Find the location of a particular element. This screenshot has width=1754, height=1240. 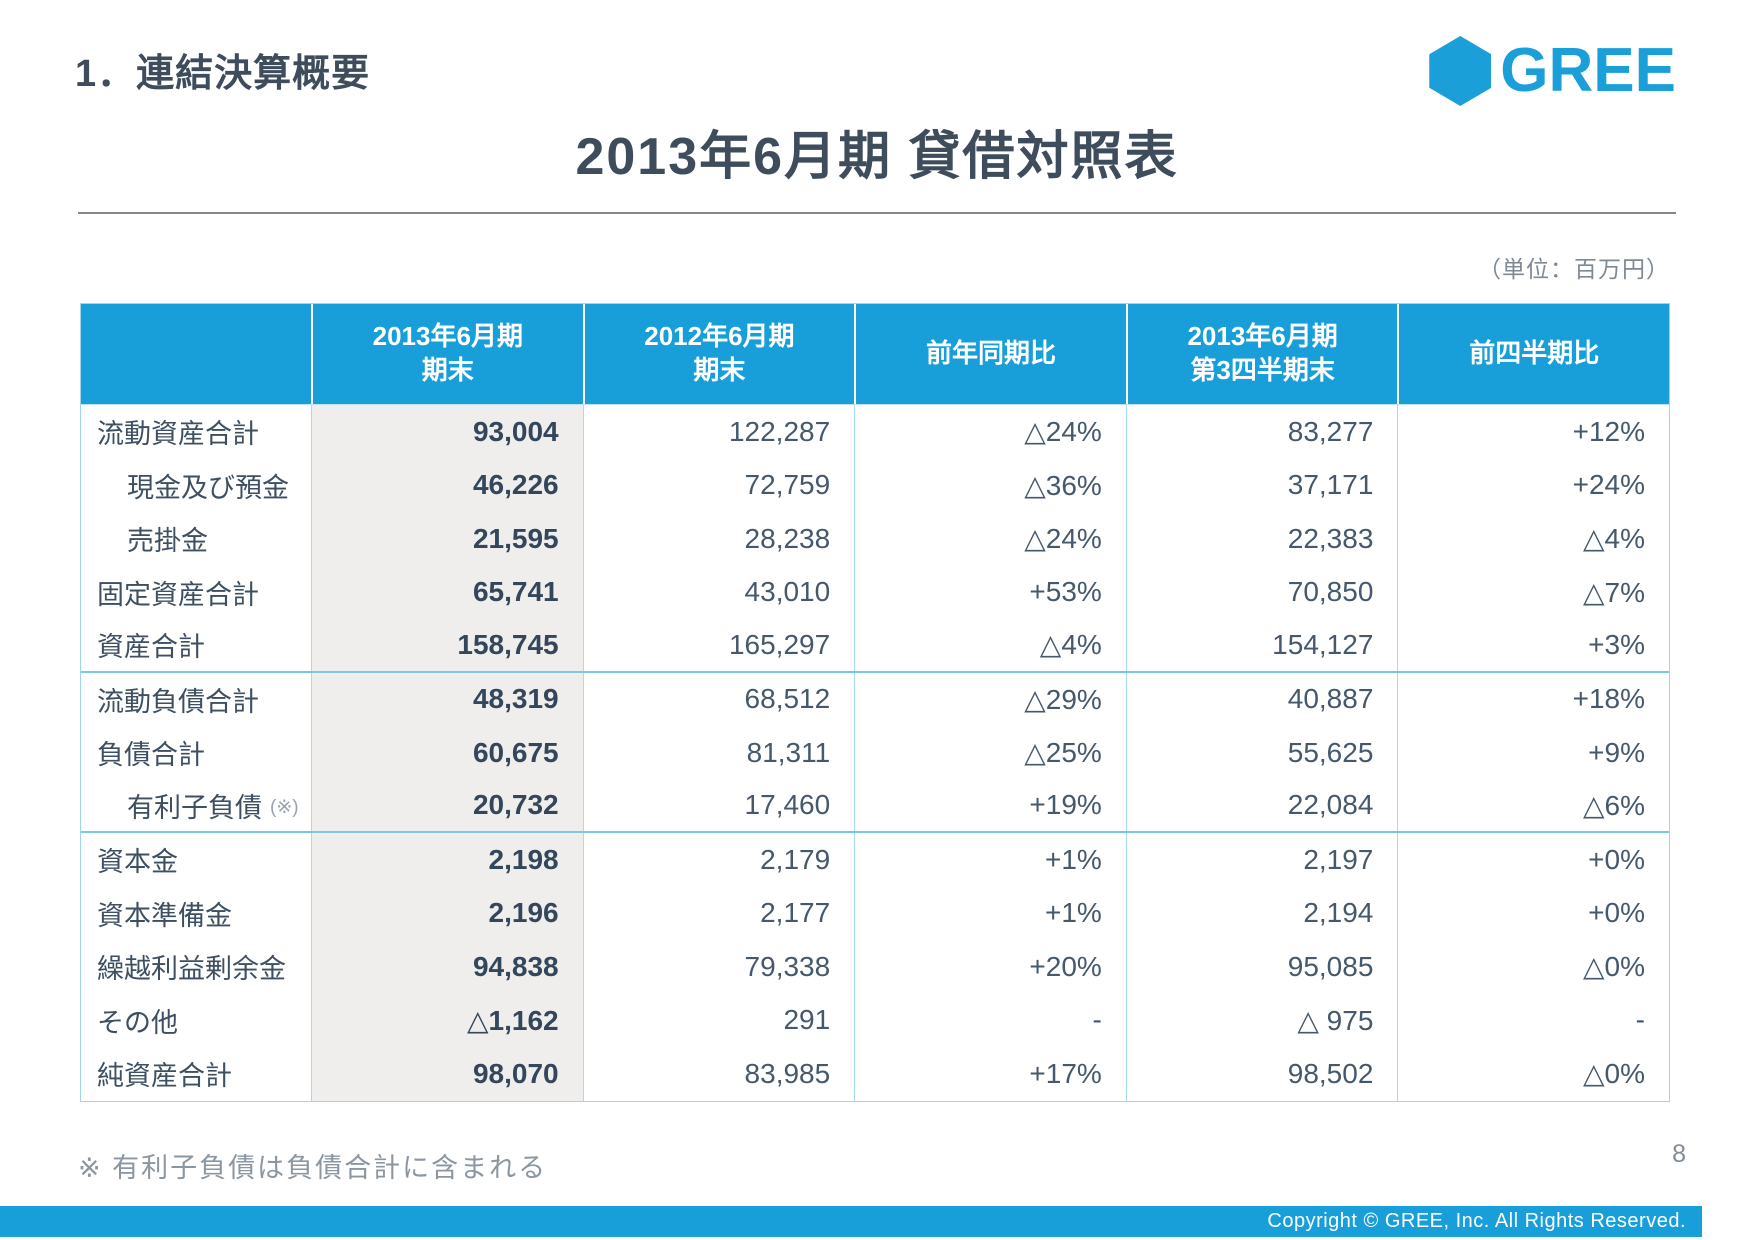

table-row: 有利子負債 (※) 20,732 17,460 +19% 22,084 △6% is located at coordinates (875, 806).